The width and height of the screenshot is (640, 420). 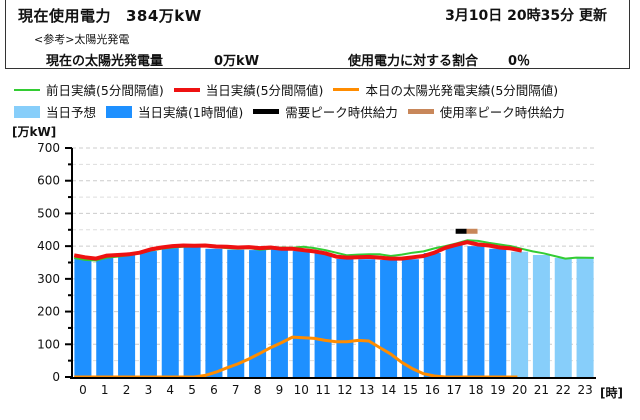 I want to click on red-line-icon, so click(x=186, y=89).